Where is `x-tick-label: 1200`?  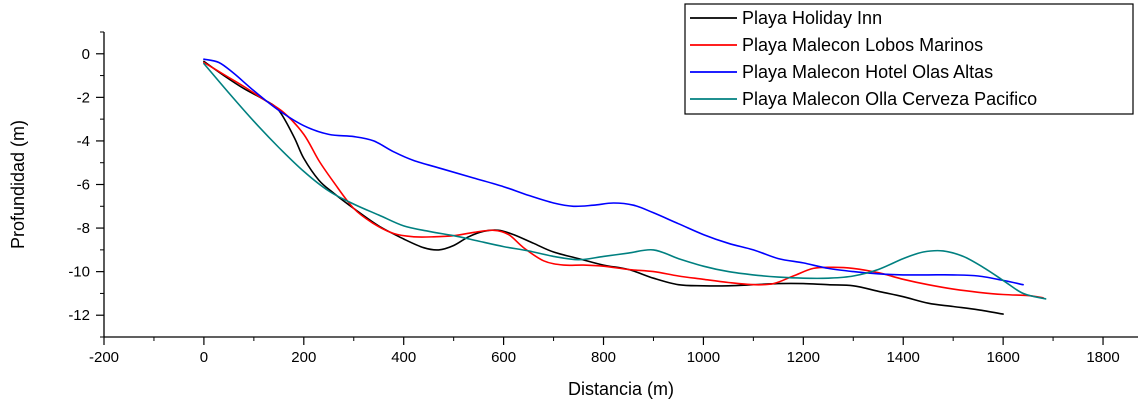 x-tick-label: 1200 is located at coordinates (803, 357).